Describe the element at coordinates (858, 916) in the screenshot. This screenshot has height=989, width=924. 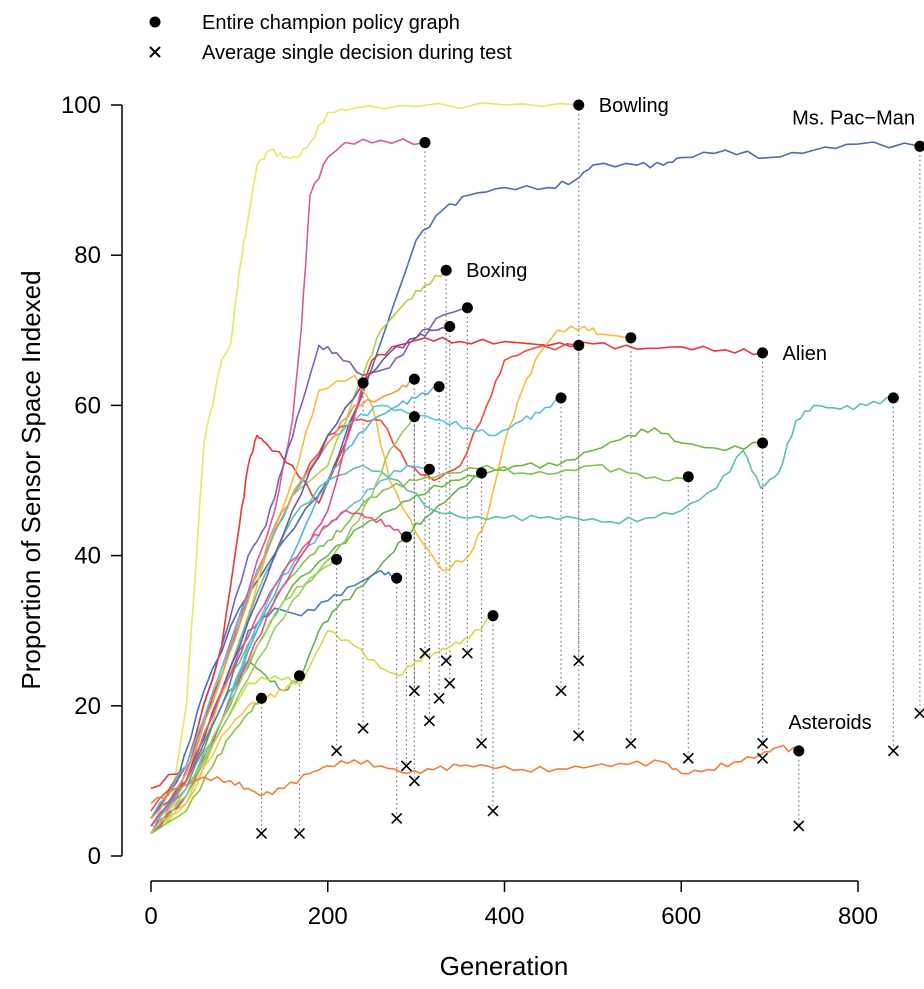
I see `x-tick-label: 800` at that location.